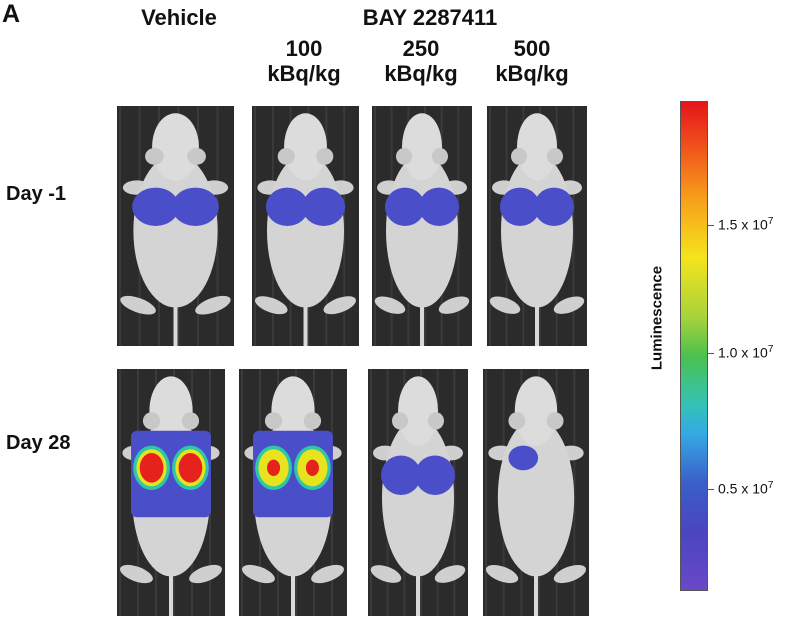 This screenshot has height=636, width=800. Describe the element at coordinates (421, 61) in the screenshot. I see `dose-250-label: 250 kBq/kg` at that location.